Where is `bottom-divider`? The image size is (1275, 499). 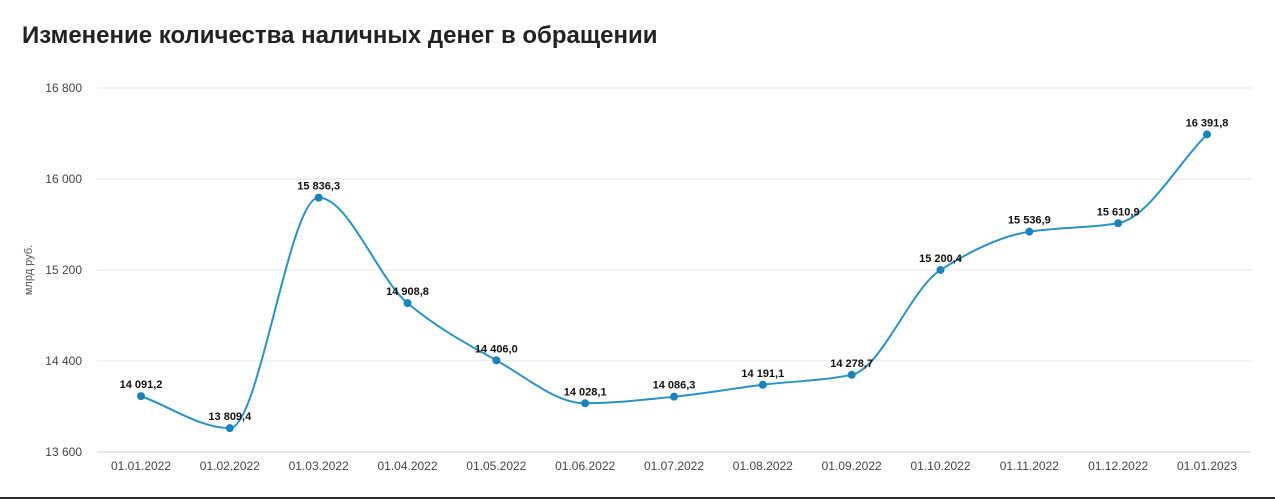
bottom-divider is located at coordinates (637, 498).